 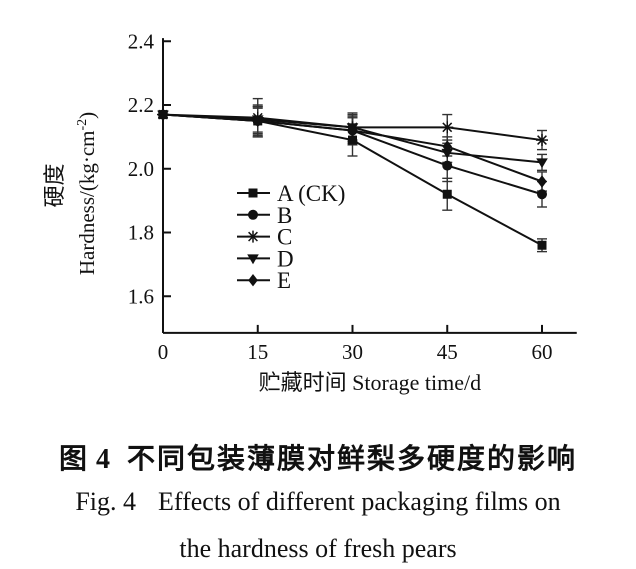 I want to click on caption-en-title-part2: the hardness of fresh pears, so click(x=318, y=548).